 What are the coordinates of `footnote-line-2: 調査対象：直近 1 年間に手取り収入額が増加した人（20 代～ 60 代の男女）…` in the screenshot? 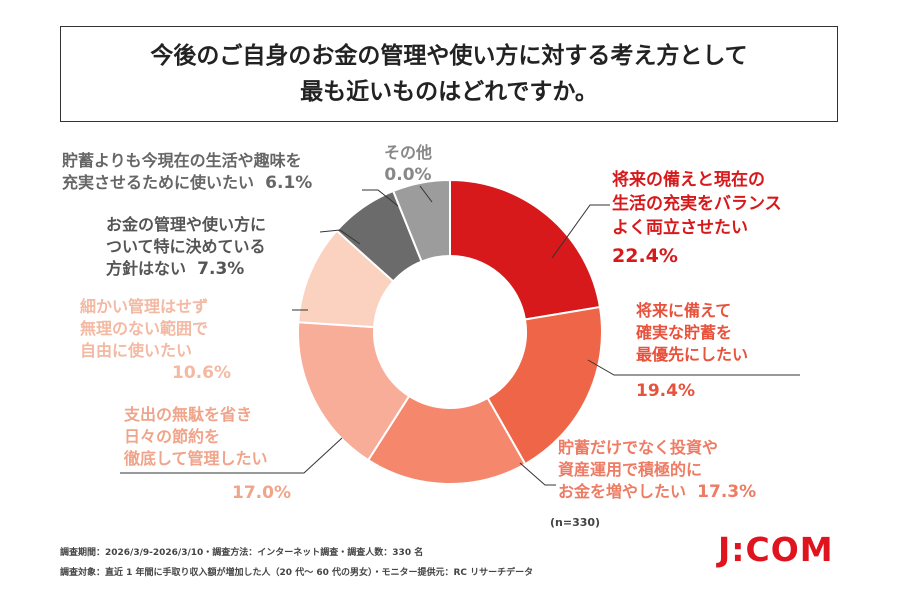 It's located at (297, 573).